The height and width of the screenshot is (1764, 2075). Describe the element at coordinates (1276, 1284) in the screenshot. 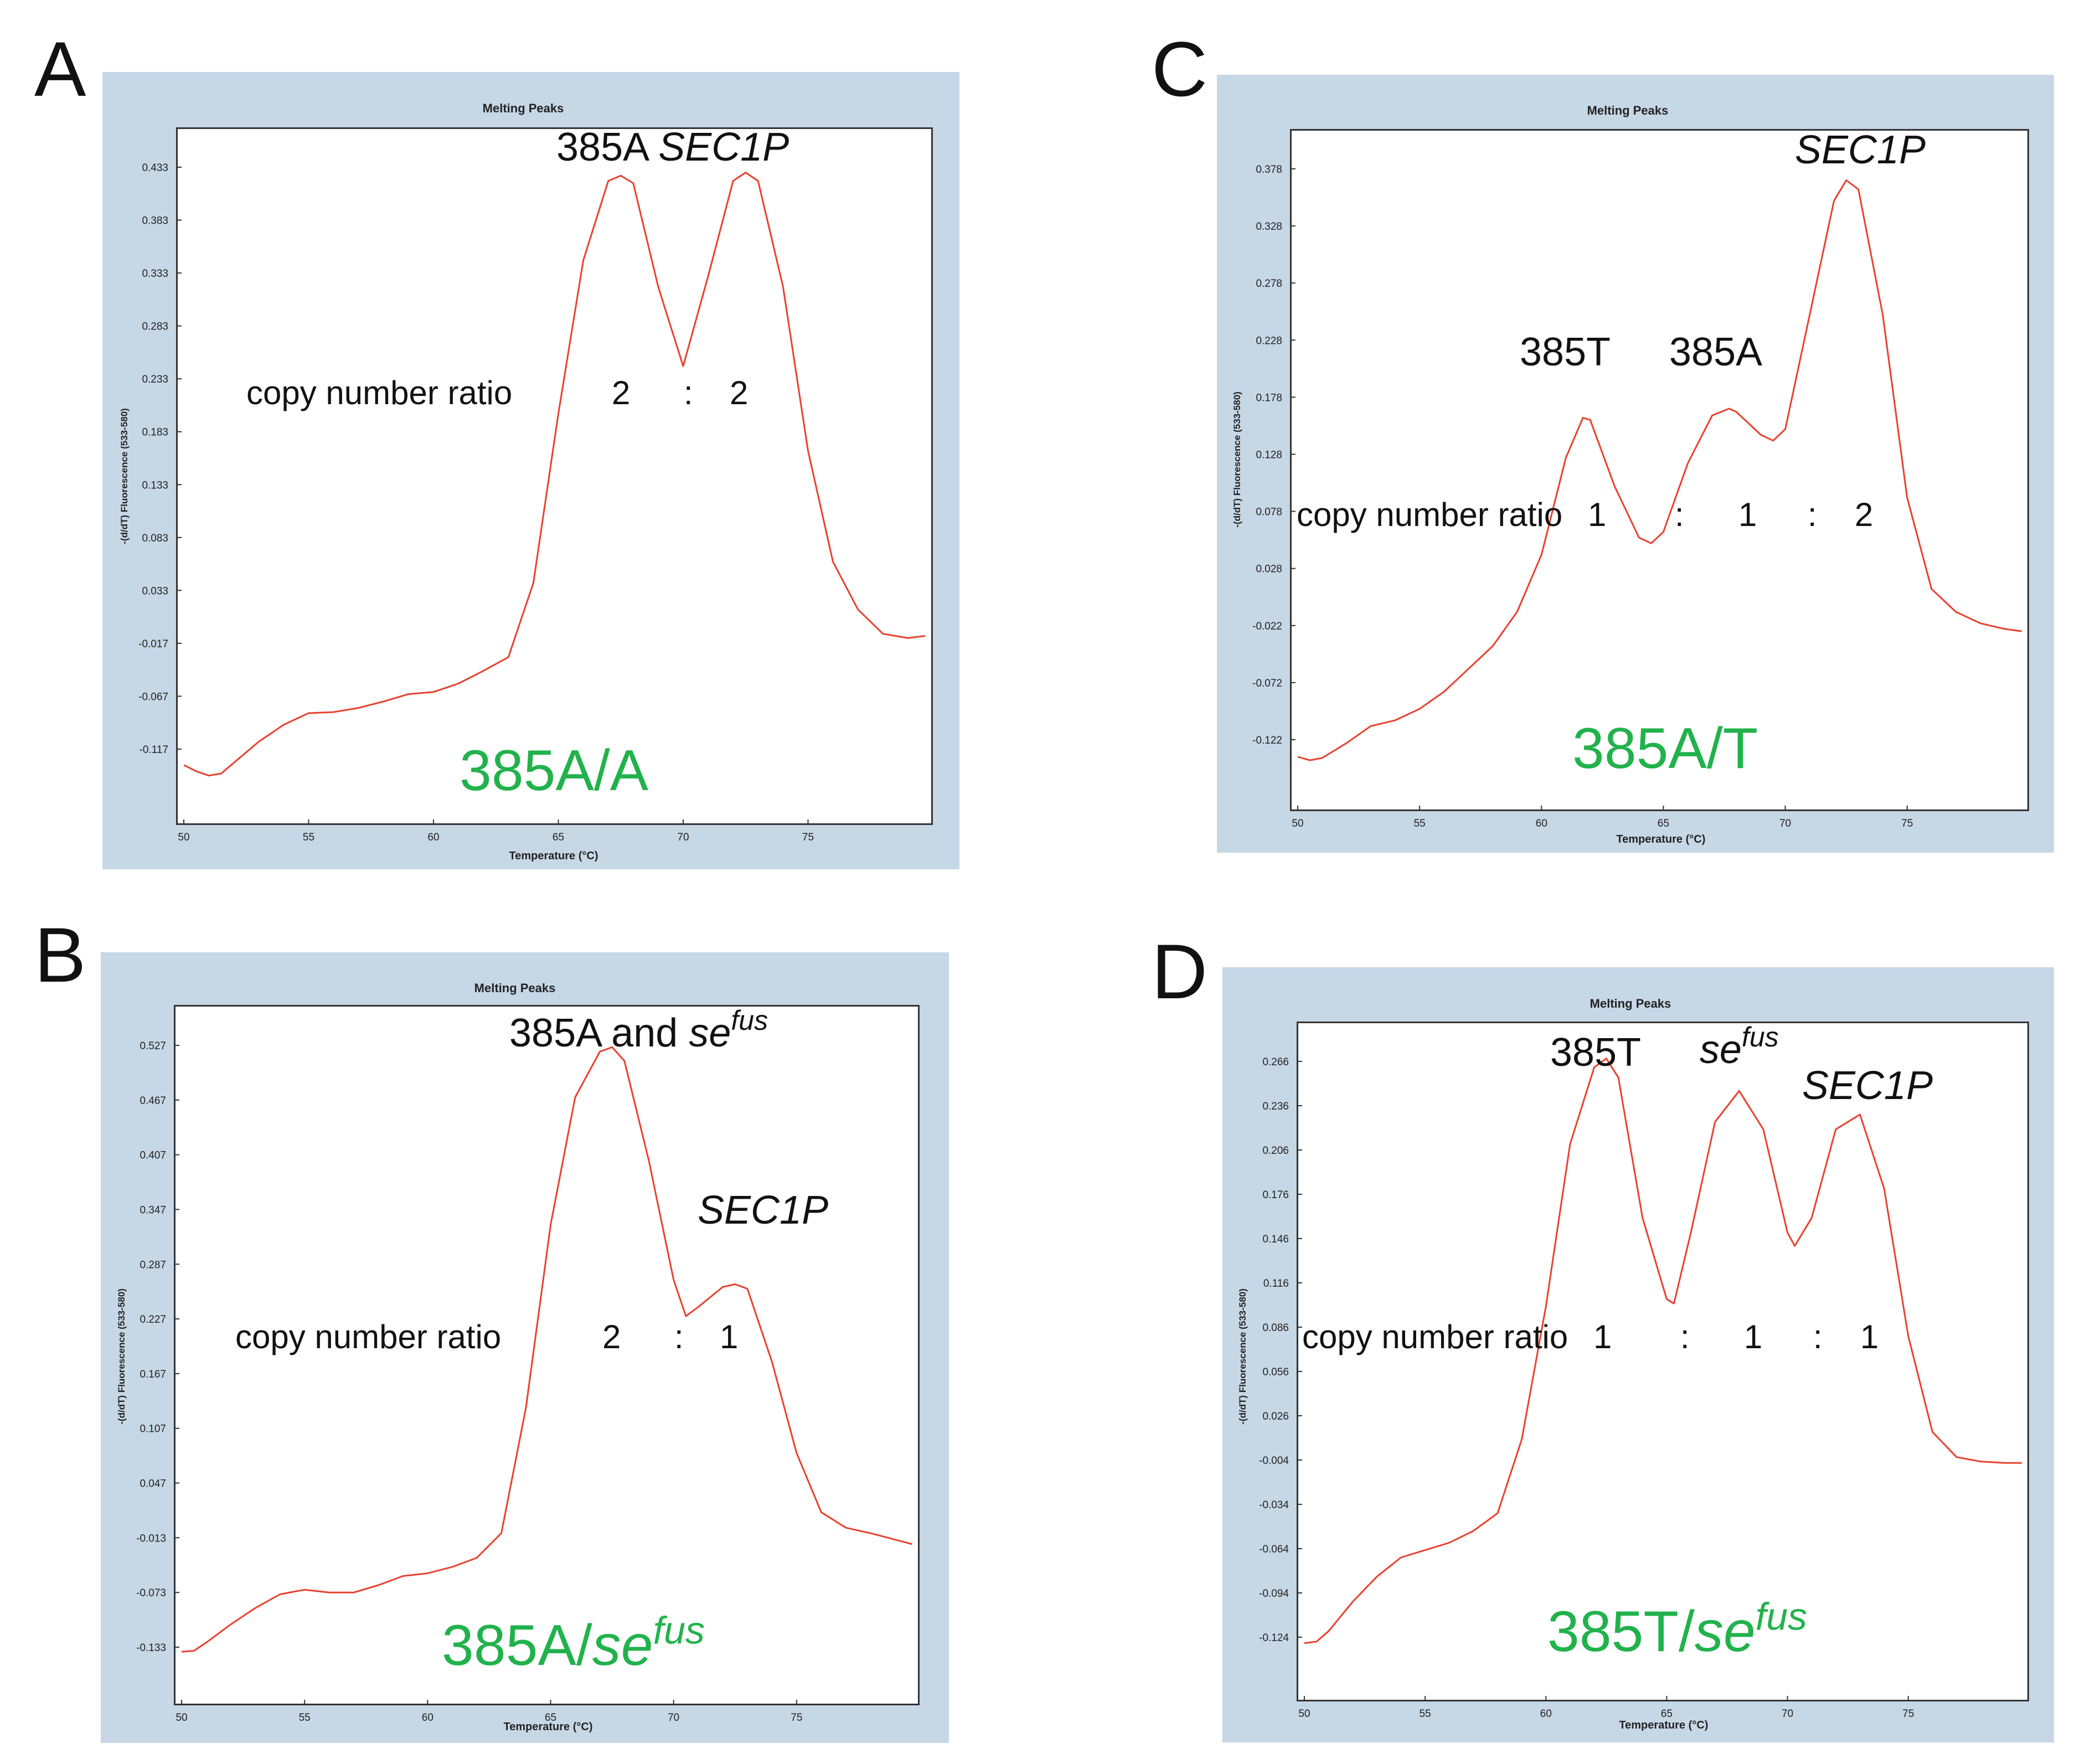

I see `y-tick-label: 0.116` at that location.